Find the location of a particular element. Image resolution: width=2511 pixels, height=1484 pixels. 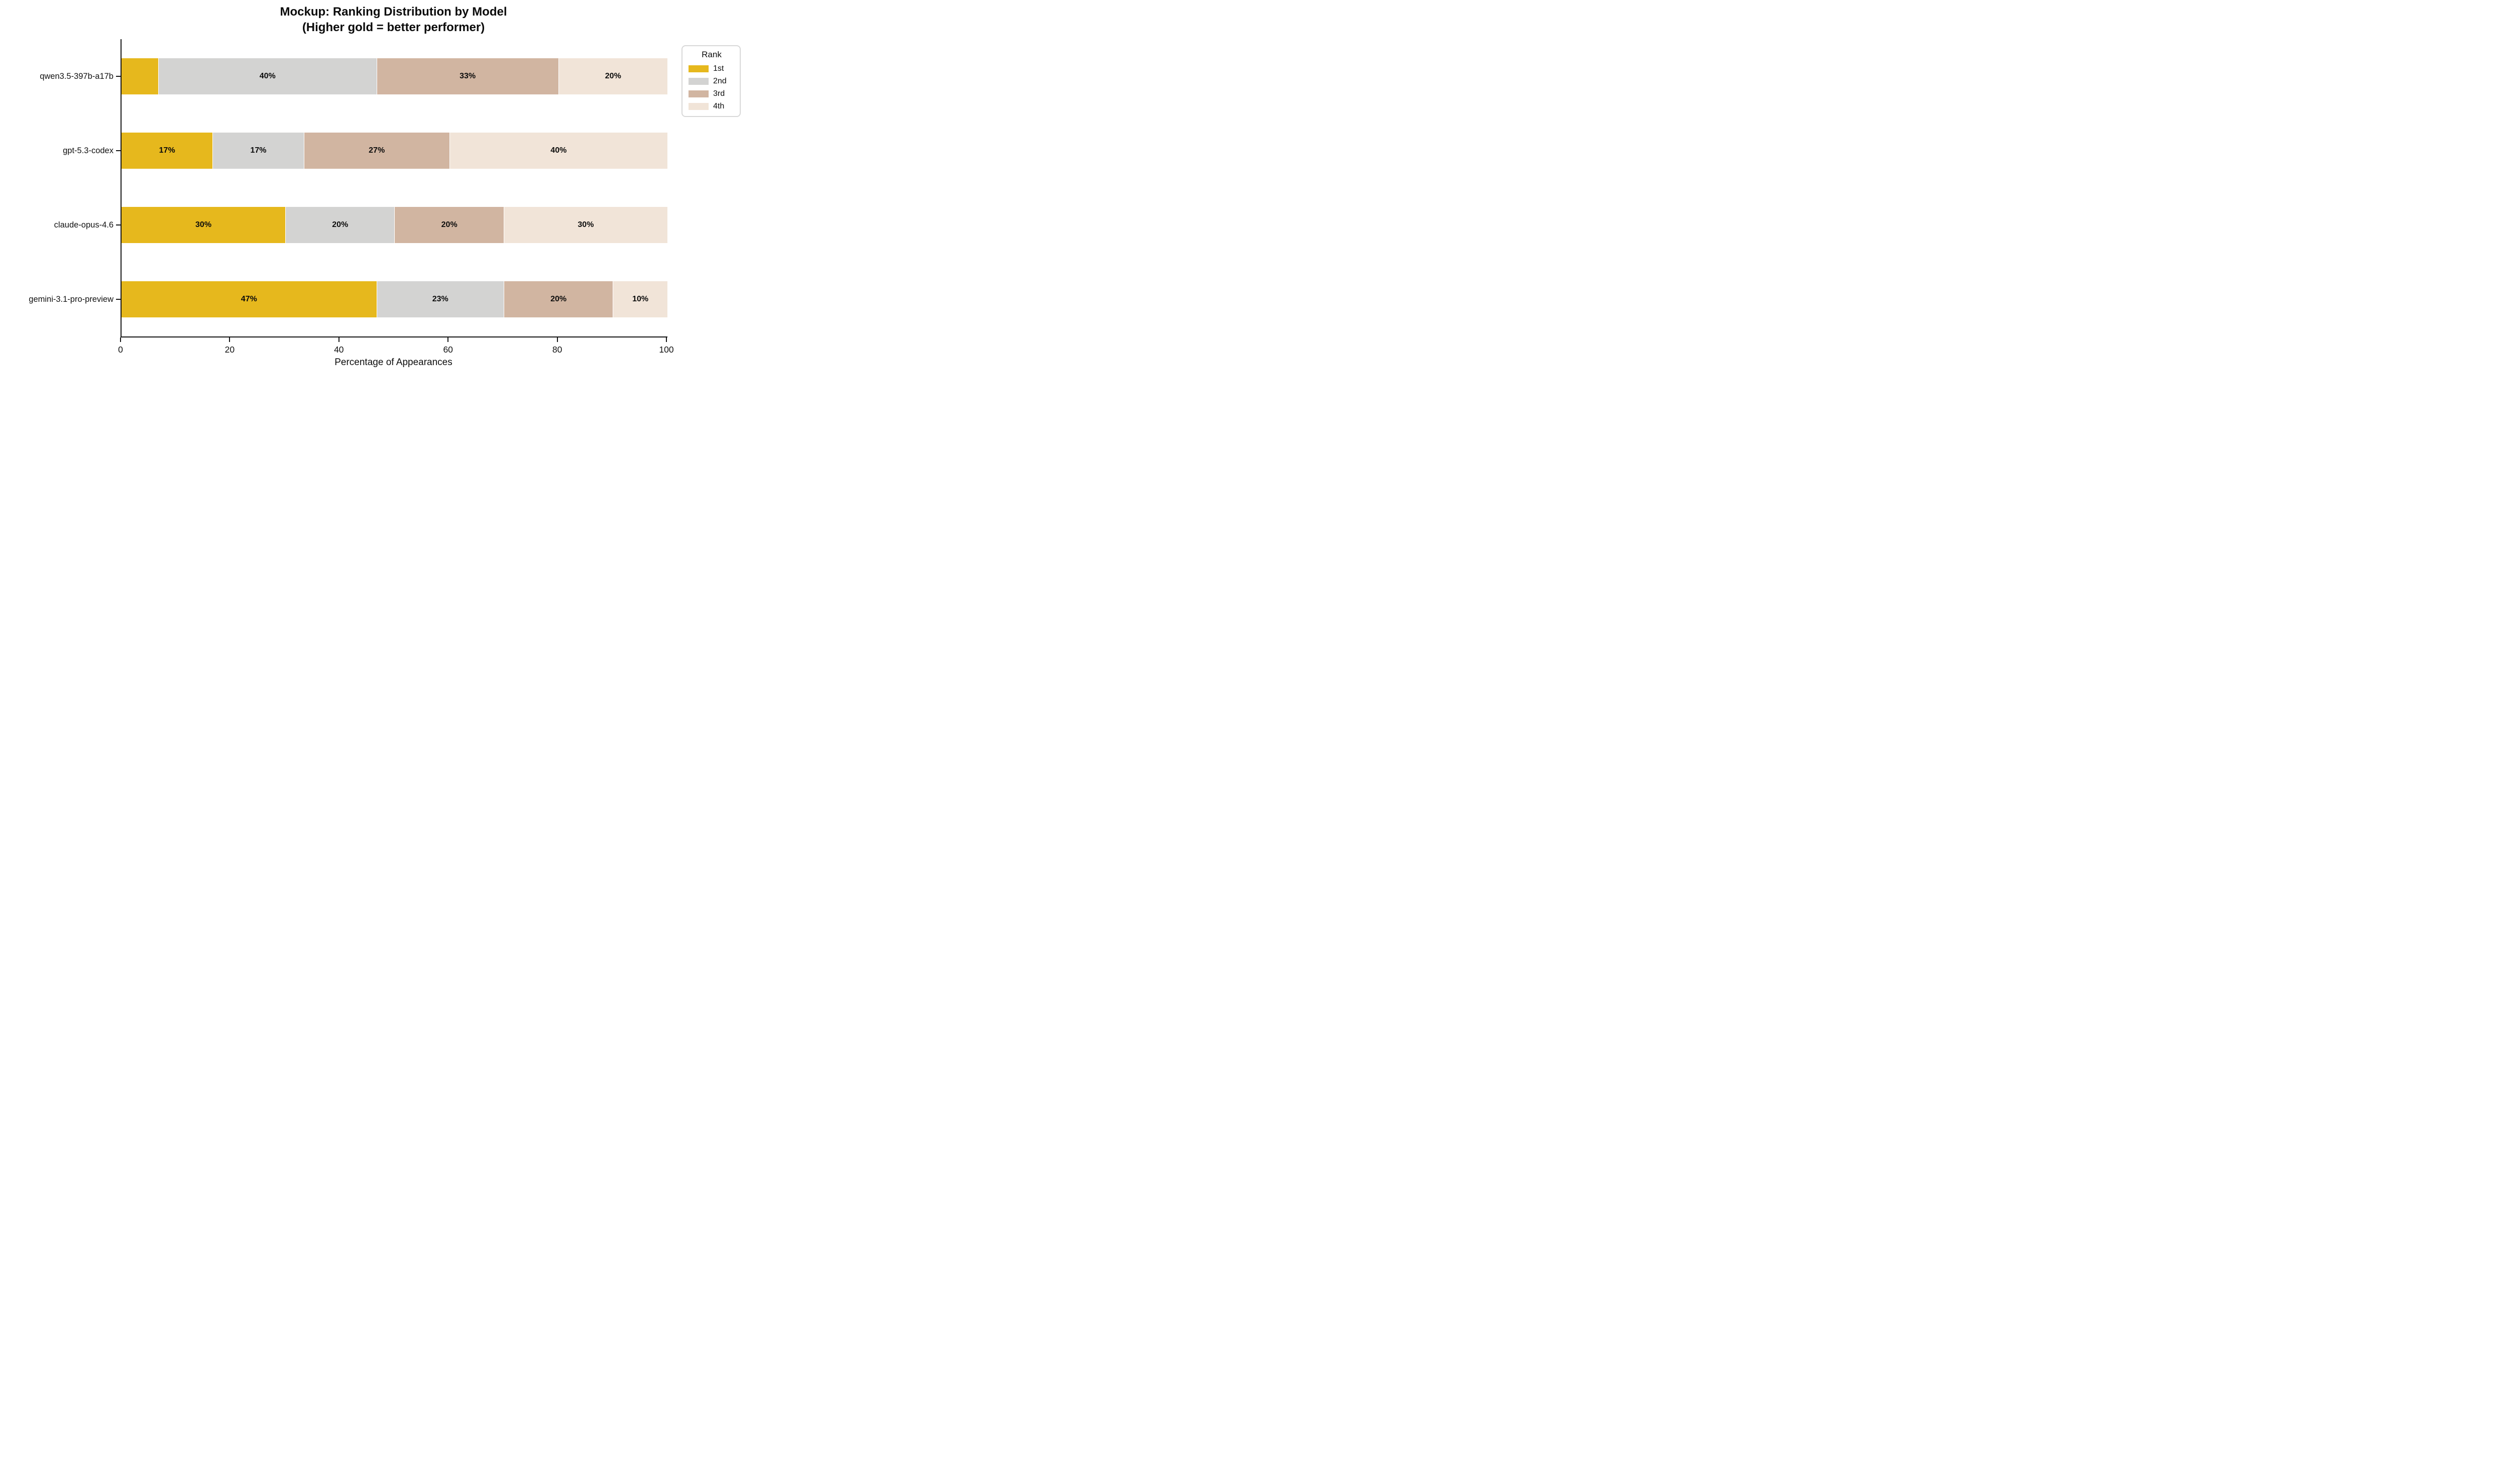

bar-segment-3rd: 33% is located at coordinates (467, 76).